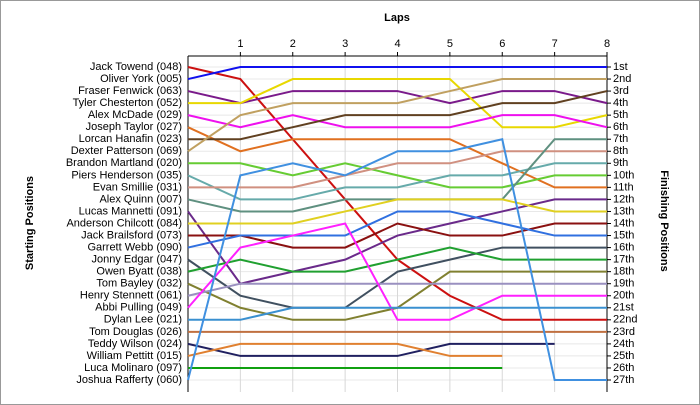 The height and width of the screenshot is (405, 700). Describe the element at coordinates (397, 44) in the screenshot. I see `x-tick-label: 4` at that location.